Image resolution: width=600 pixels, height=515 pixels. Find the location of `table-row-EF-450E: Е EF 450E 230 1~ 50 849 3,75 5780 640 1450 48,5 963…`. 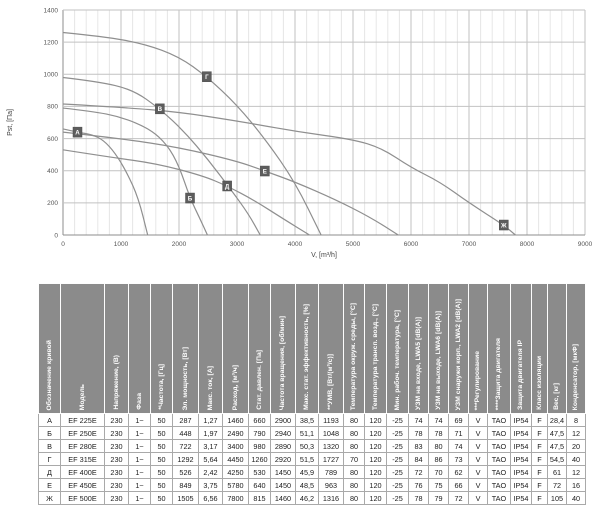

table-row-EF-450E: Е EF 450E 230 1~ 50 849 3,75 5780 640 1450 48,5 963… is located at coordinates (312, 485).